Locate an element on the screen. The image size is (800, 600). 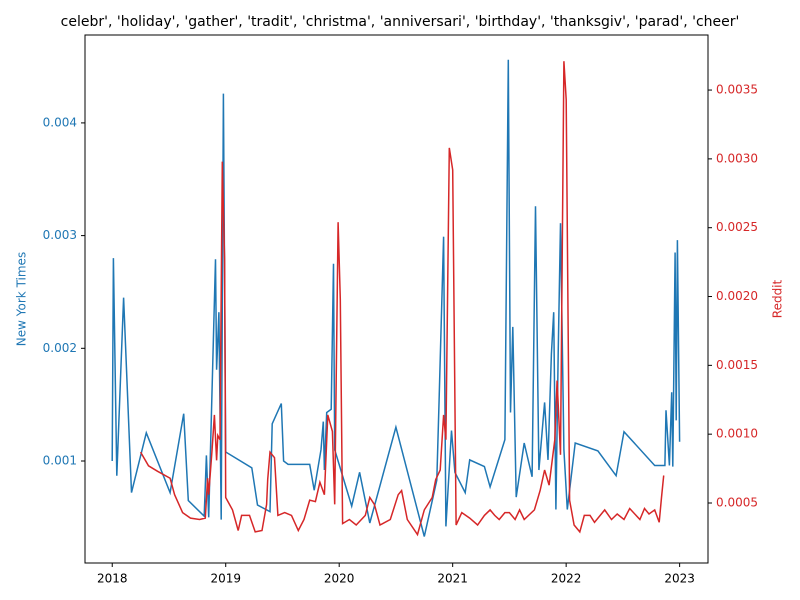
y2-tick-label: 0.0015 is located at coordinates (737, 365).